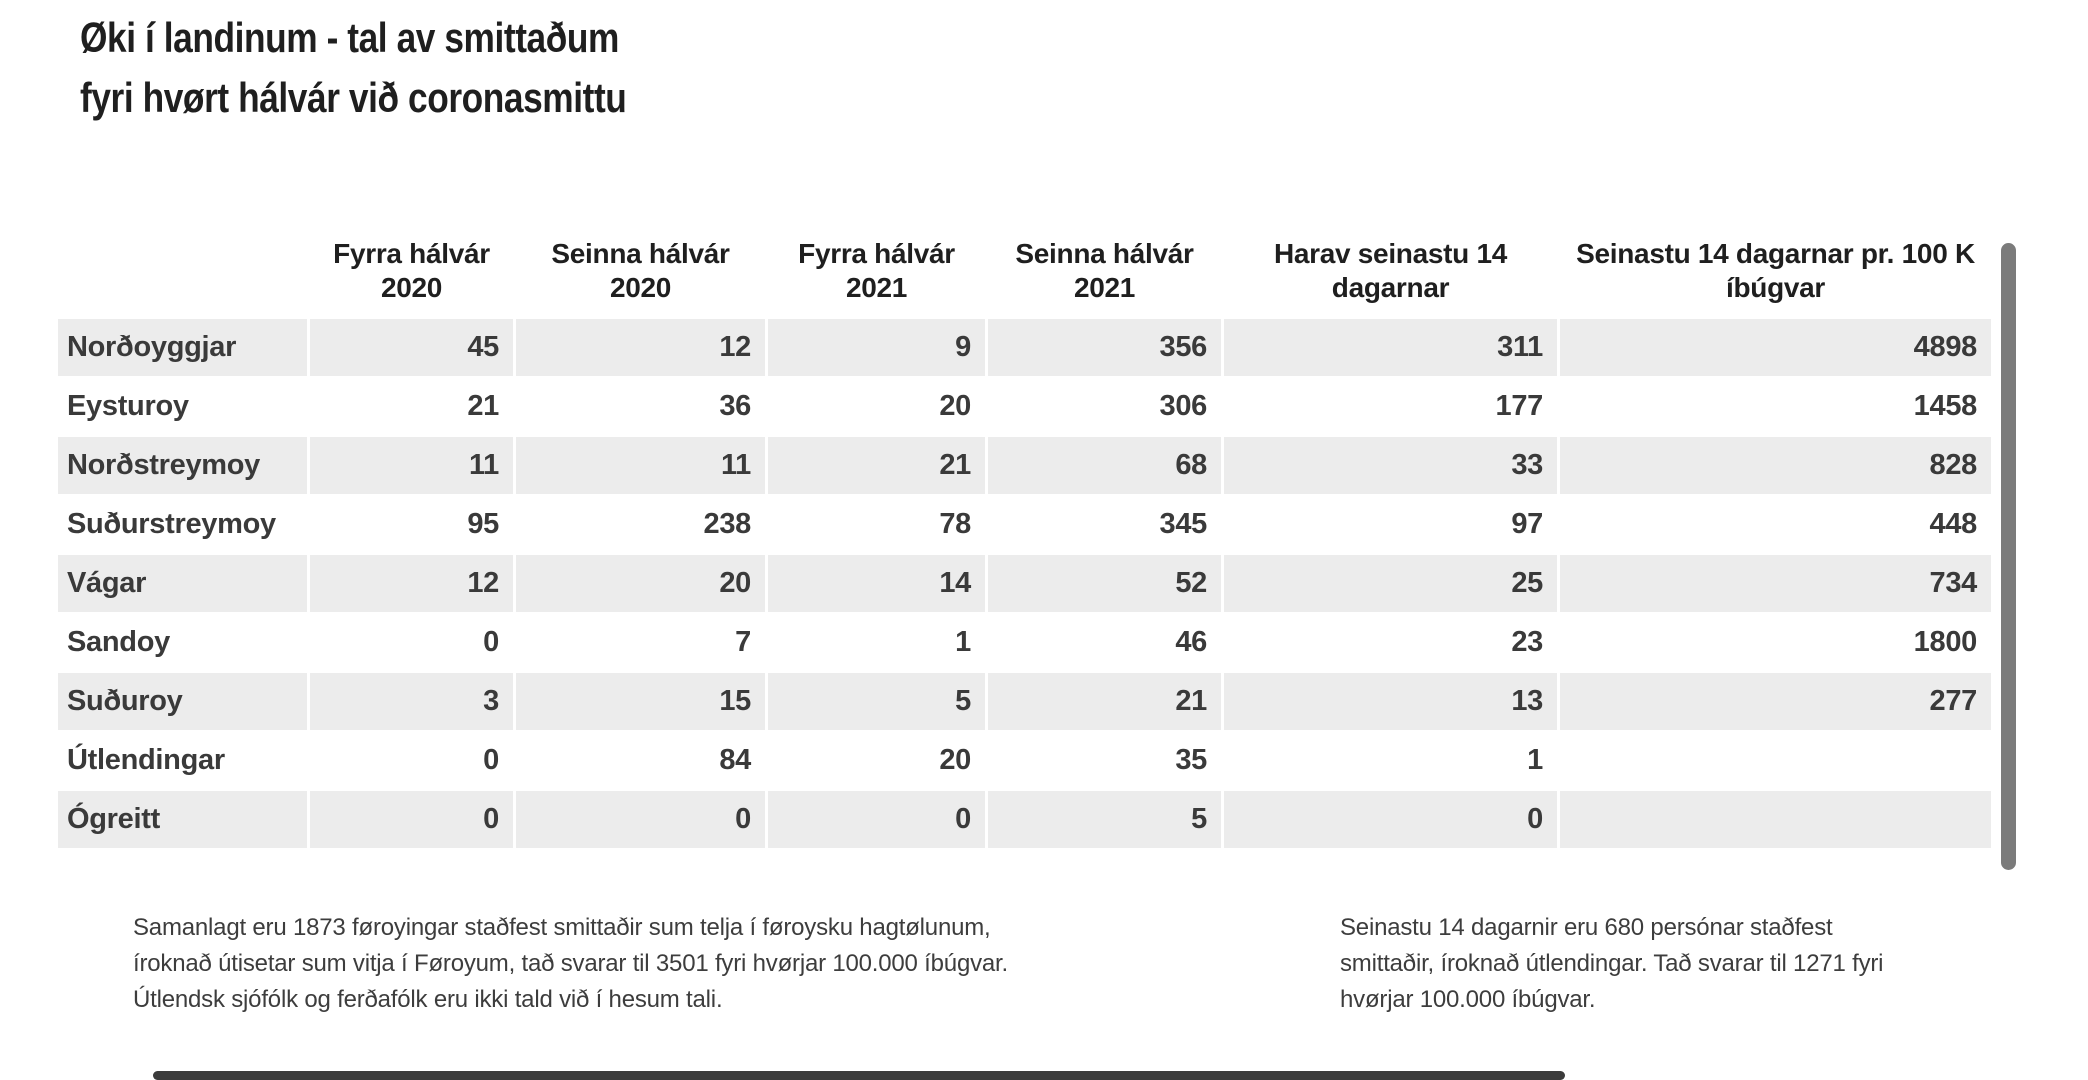 The height and width of the screenshot is (1080, 2088). I want to click on report-title-line1: Øki í landinum - tal av smittaðum, so click(349, 37).